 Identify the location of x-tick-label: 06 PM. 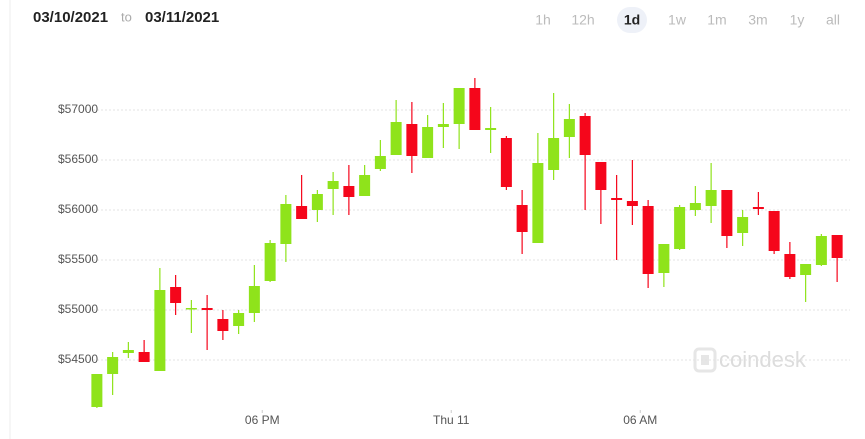
(262, 420).